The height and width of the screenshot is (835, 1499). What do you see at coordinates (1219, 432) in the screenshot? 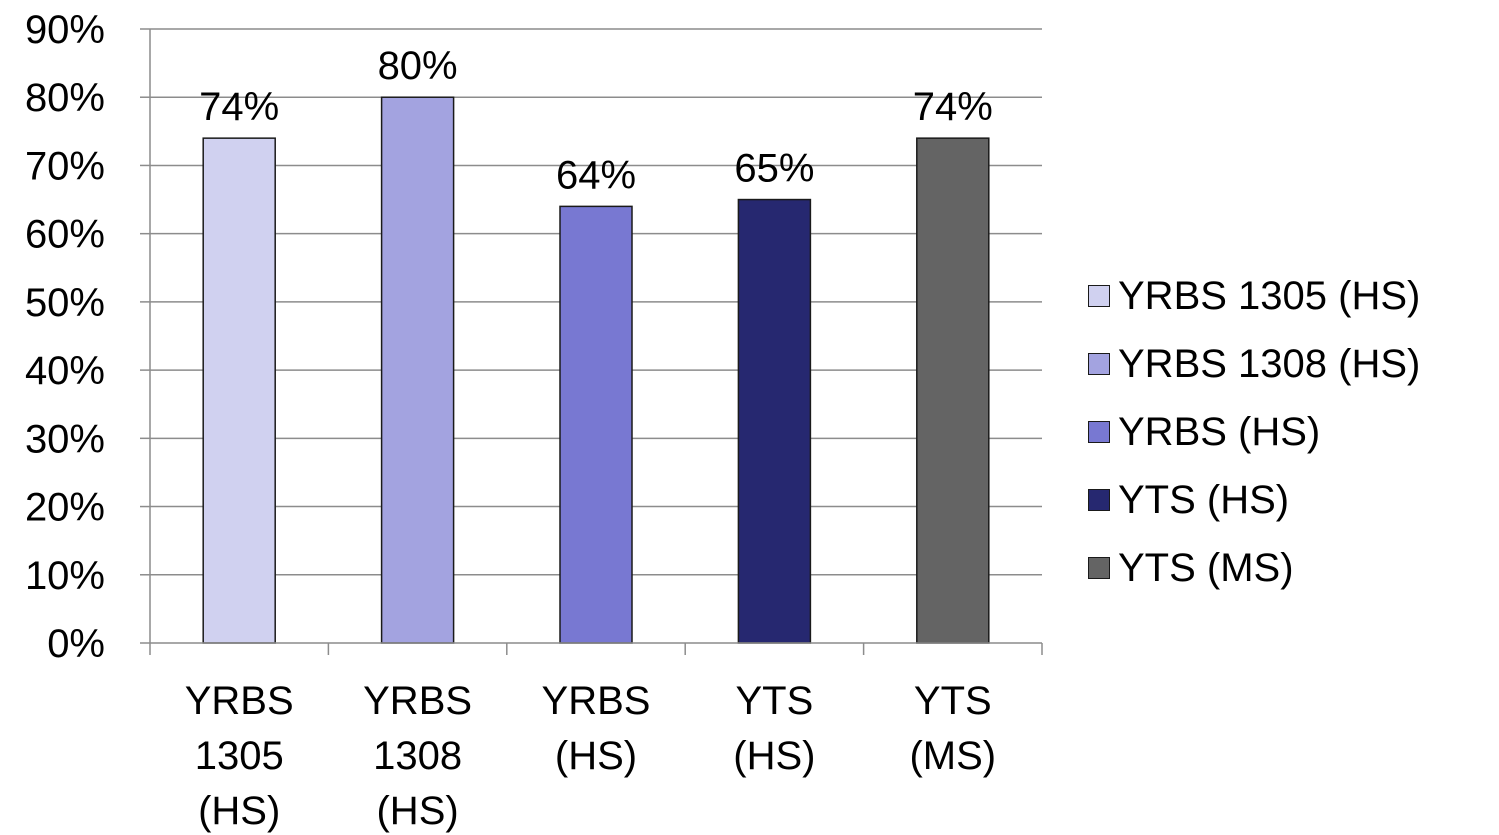
I see `legend-label: YRBS (HS)` at bounding box center [1219, 432].